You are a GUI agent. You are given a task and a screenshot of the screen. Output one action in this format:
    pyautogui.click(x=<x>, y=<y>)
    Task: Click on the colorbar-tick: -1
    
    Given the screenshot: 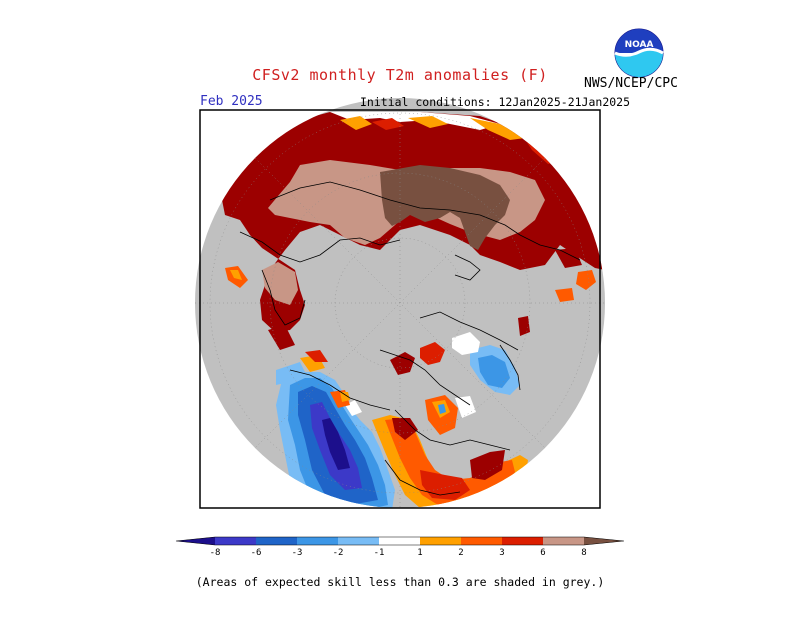 What is the action you would take?
    pyautogui.click(x=379, y=553)
    